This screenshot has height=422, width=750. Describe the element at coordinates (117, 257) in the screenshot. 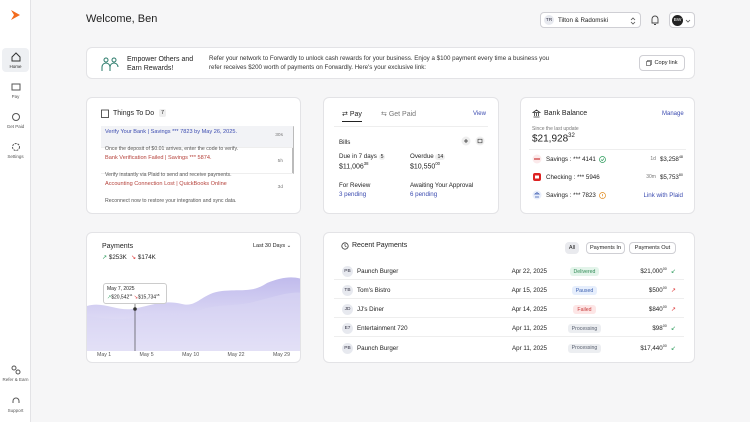

I see `amount: $253K` at that location.